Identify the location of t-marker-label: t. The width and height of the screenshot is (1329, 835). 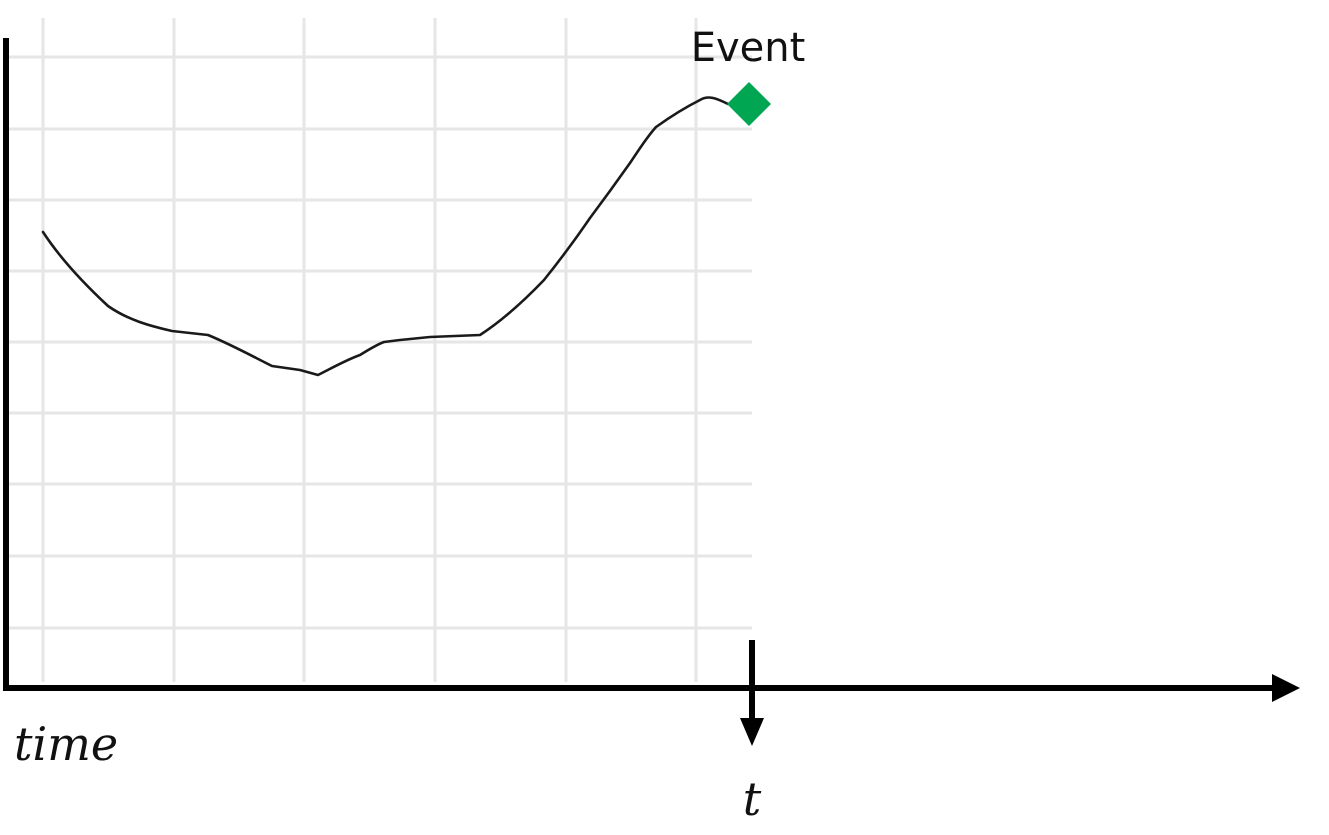
(752, 799).